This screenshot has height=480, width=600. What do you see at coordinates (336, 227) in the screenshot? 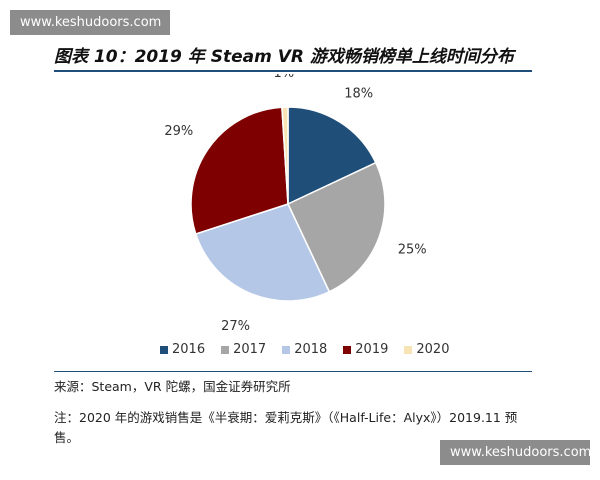
I see `pie-slice-2017` at bounding box center [336, 227].